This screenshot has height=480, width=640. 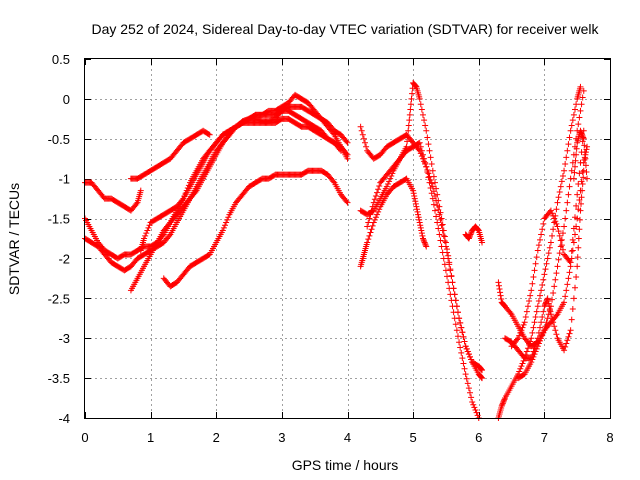 I want to click on y-tick-label: -4, so click(x=64, y=418).